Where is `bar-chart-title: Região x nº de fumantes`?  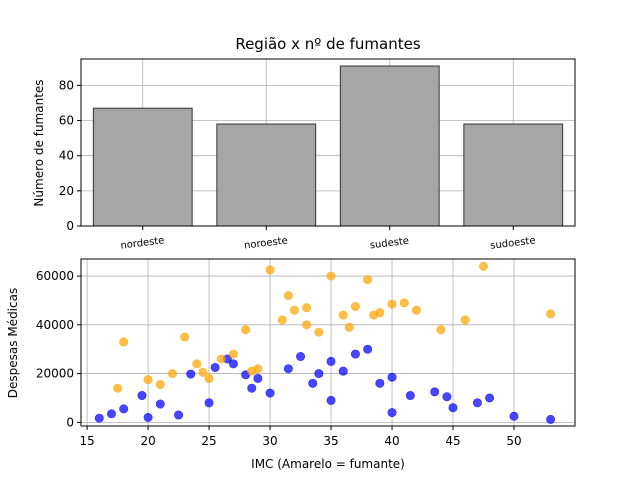 bar-chart-title: Região x nº de fumantes is located at coordinates (328, 44).